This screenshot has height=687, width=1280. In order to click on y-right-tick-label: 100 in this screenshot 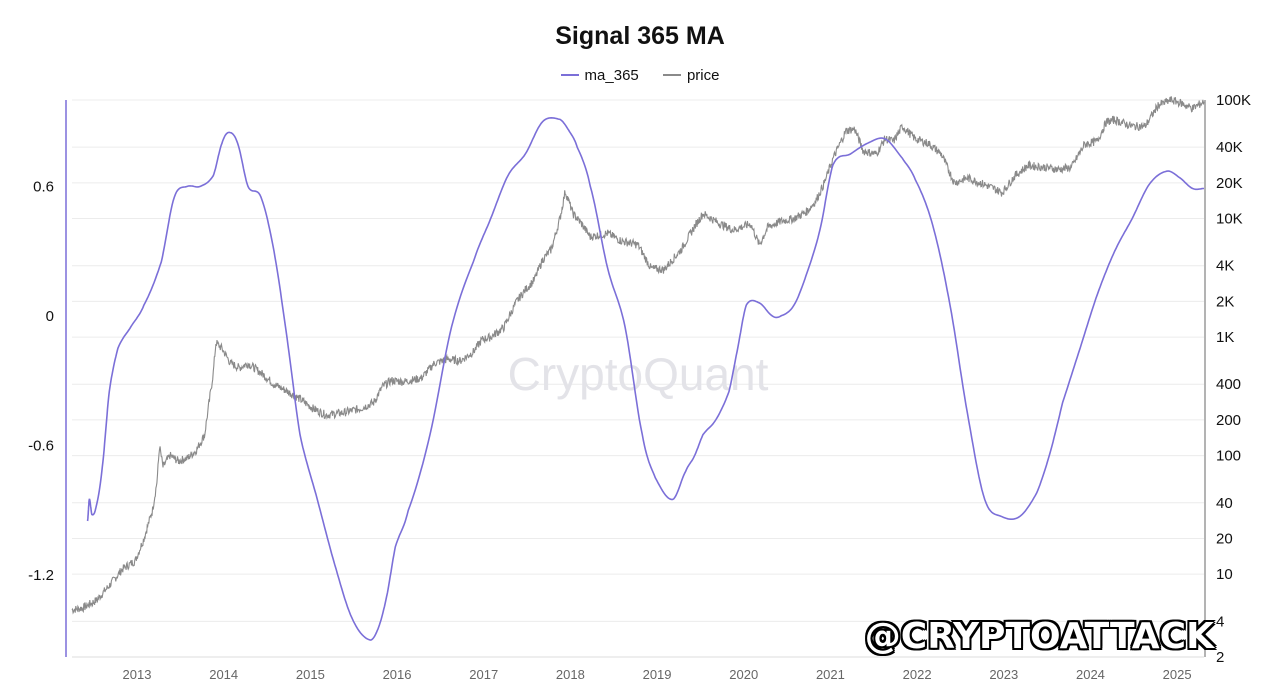, I will do `click(1228, 456)`.